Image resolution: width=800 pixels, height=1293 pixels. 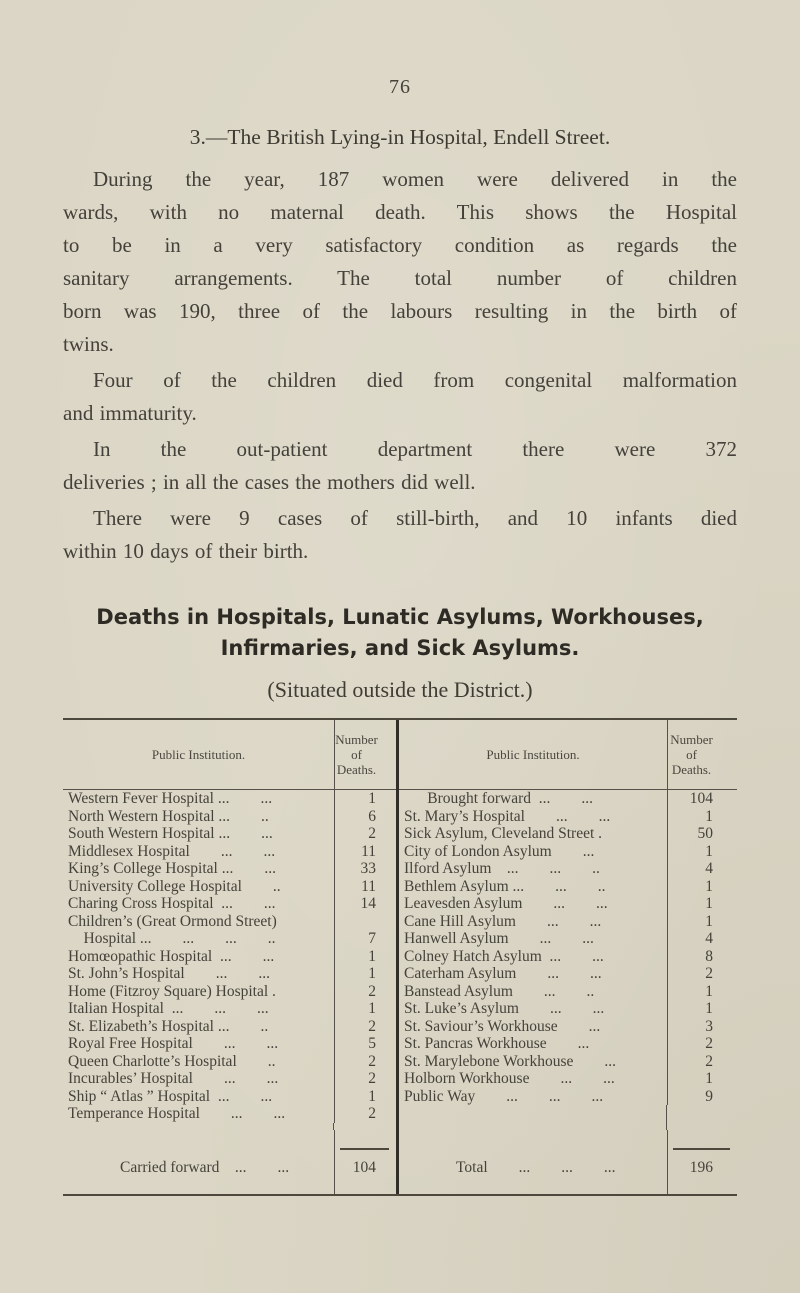 I want to click on table-row: Queen Charlotte’s Hospital .. 2, so click(x=229, y=1061).